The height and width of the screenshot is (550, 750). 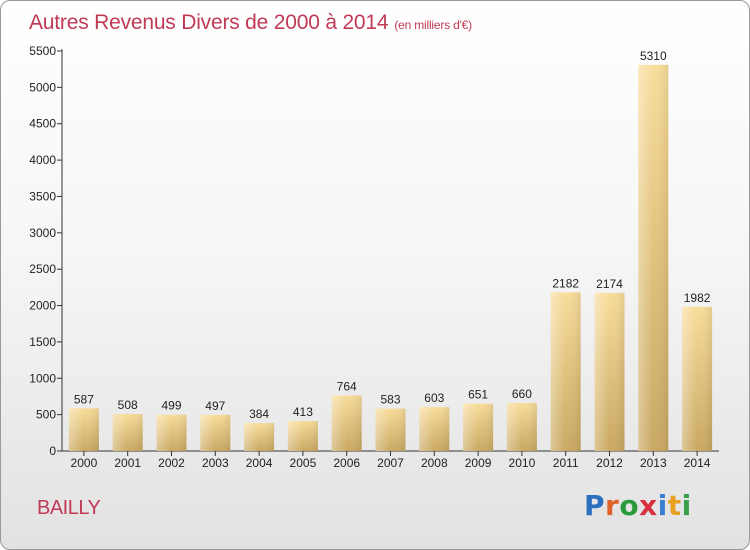 I want to click on x-tick-label-2013: 2013, so click(x=653, y=463).